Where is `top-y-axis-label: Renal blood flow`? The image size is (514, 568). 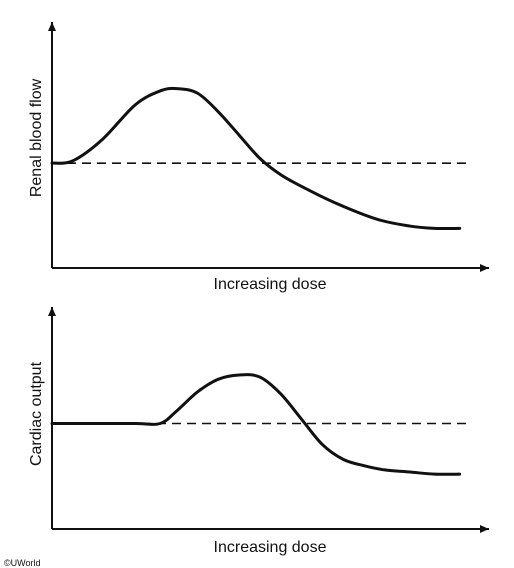
top-y-axis-label: Renal blood flow is located at coordinates (36, 137).